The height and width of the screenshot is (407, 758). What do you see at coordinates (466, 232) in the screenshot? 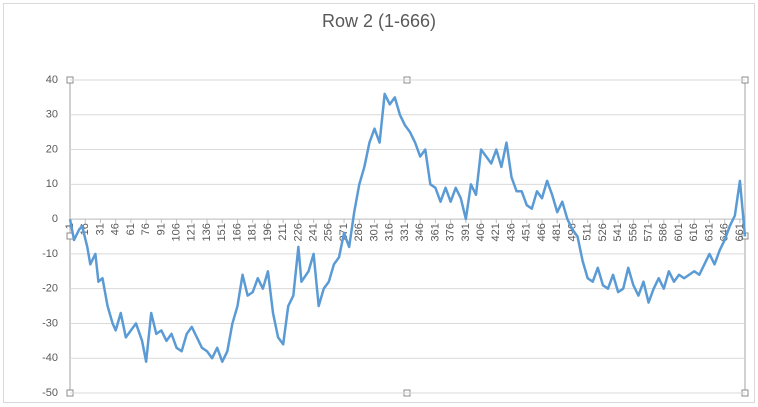
I see `x-tick-label: 391` at bounding box center [466, 232].